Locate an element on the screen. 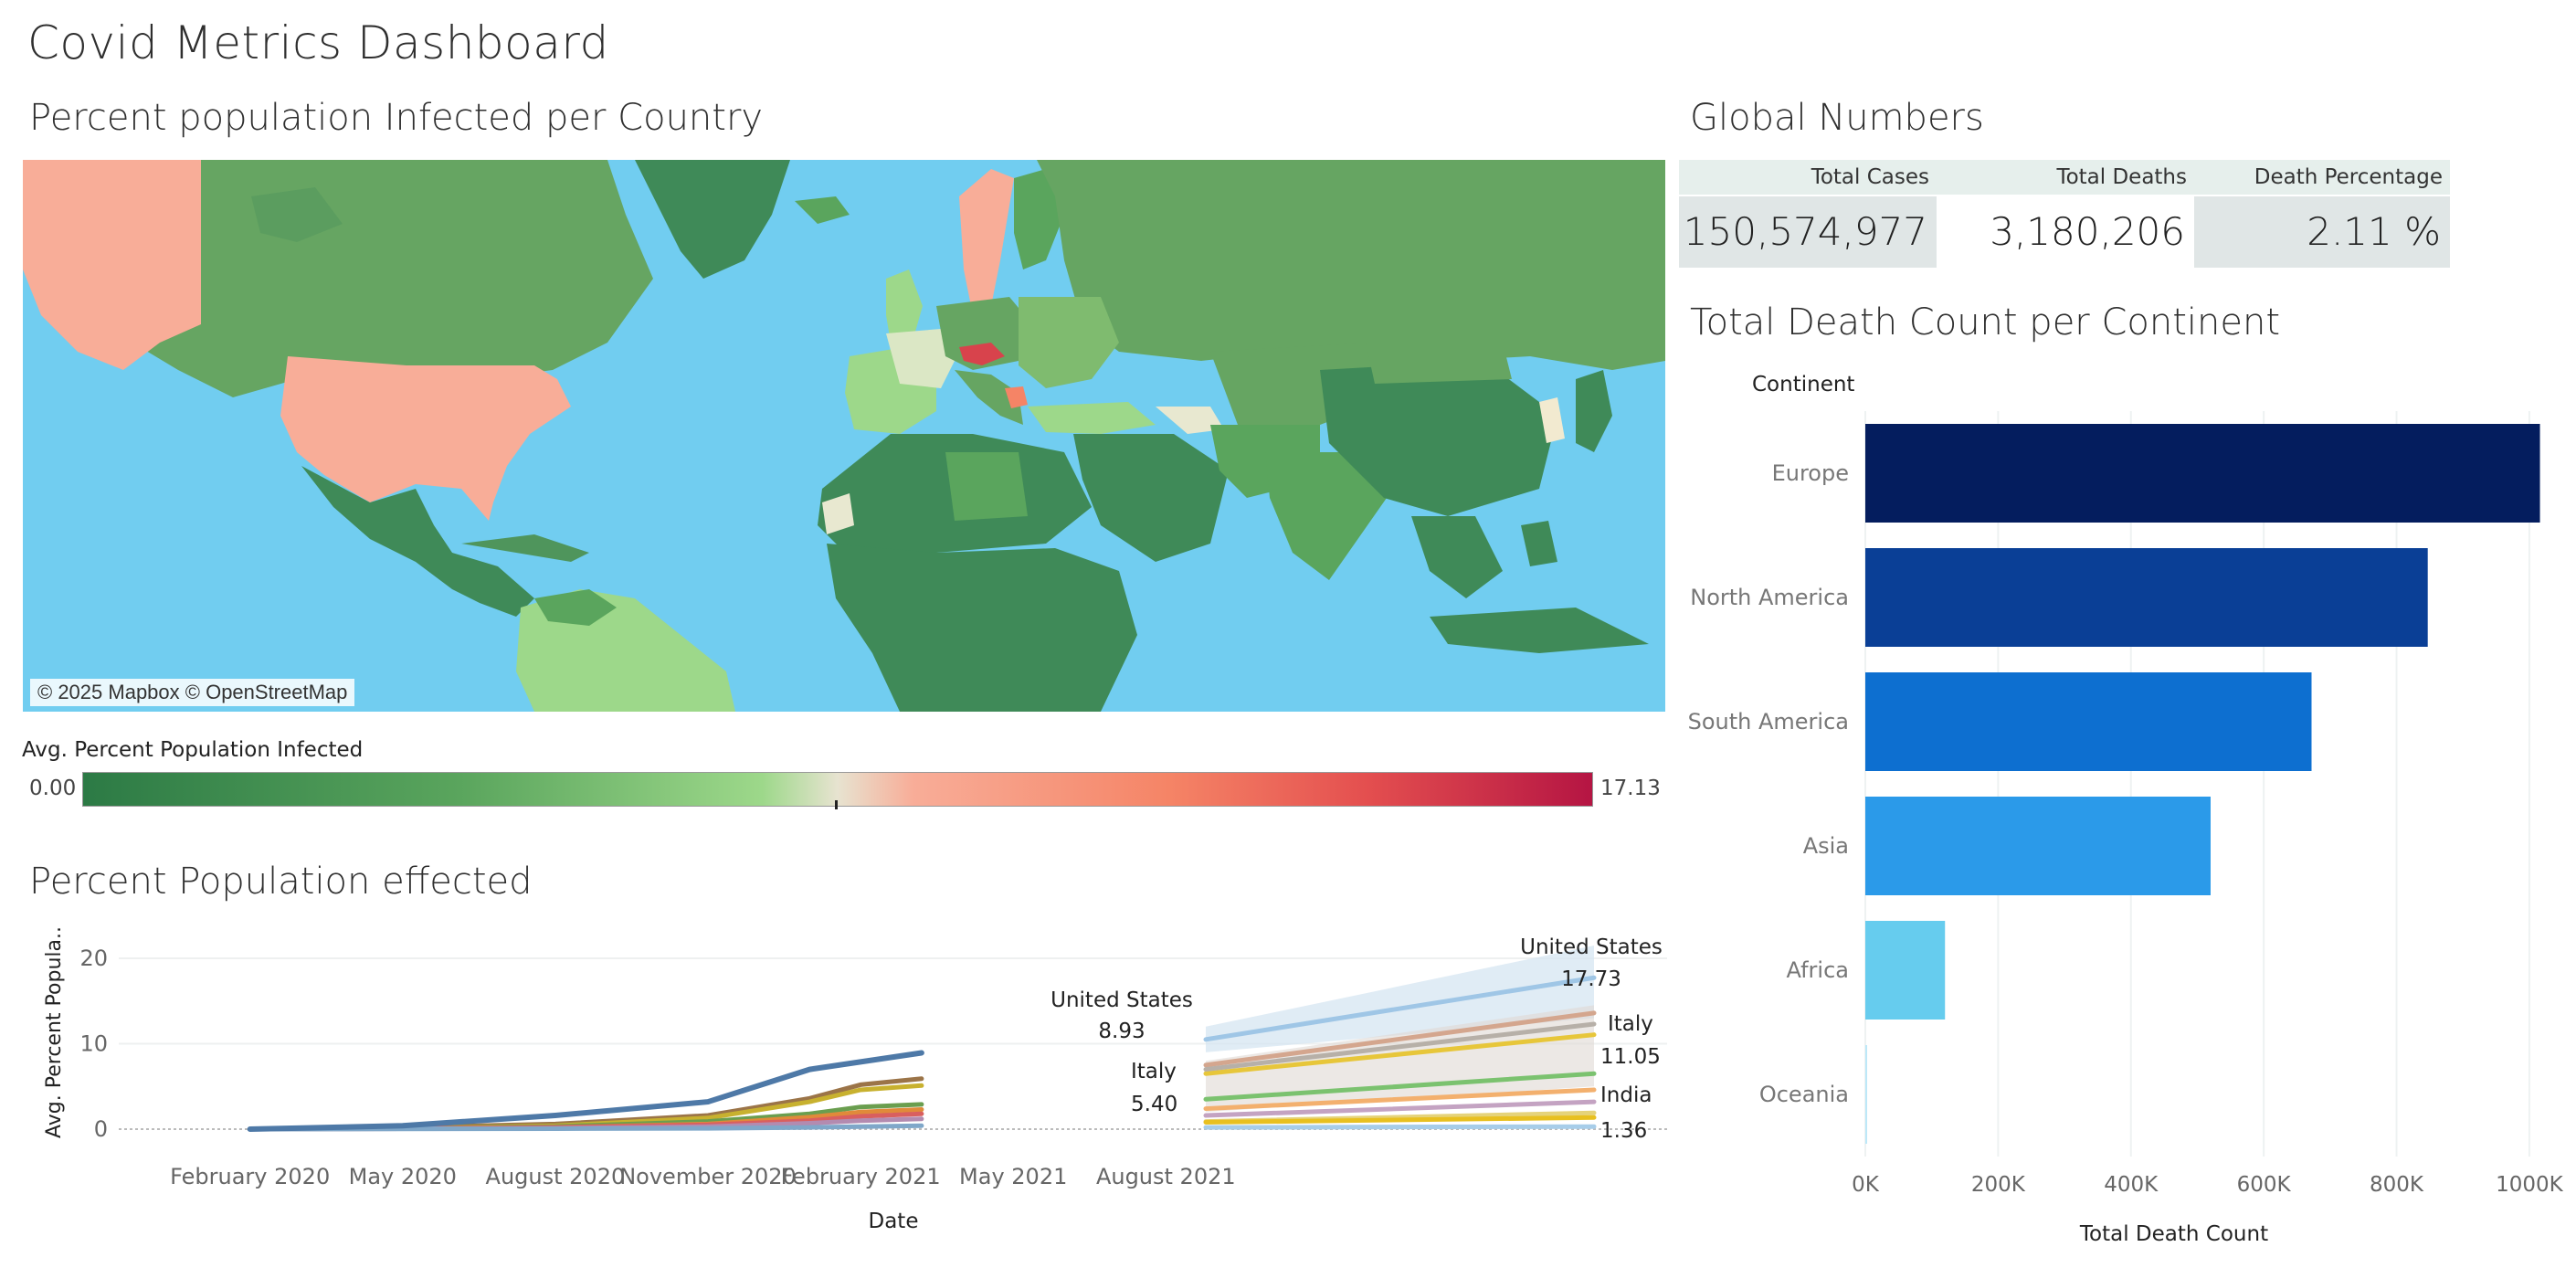 The height and width of the screenshot is (1268, 2576). label-us-name: United States is located at coordinates (1121, 1000).